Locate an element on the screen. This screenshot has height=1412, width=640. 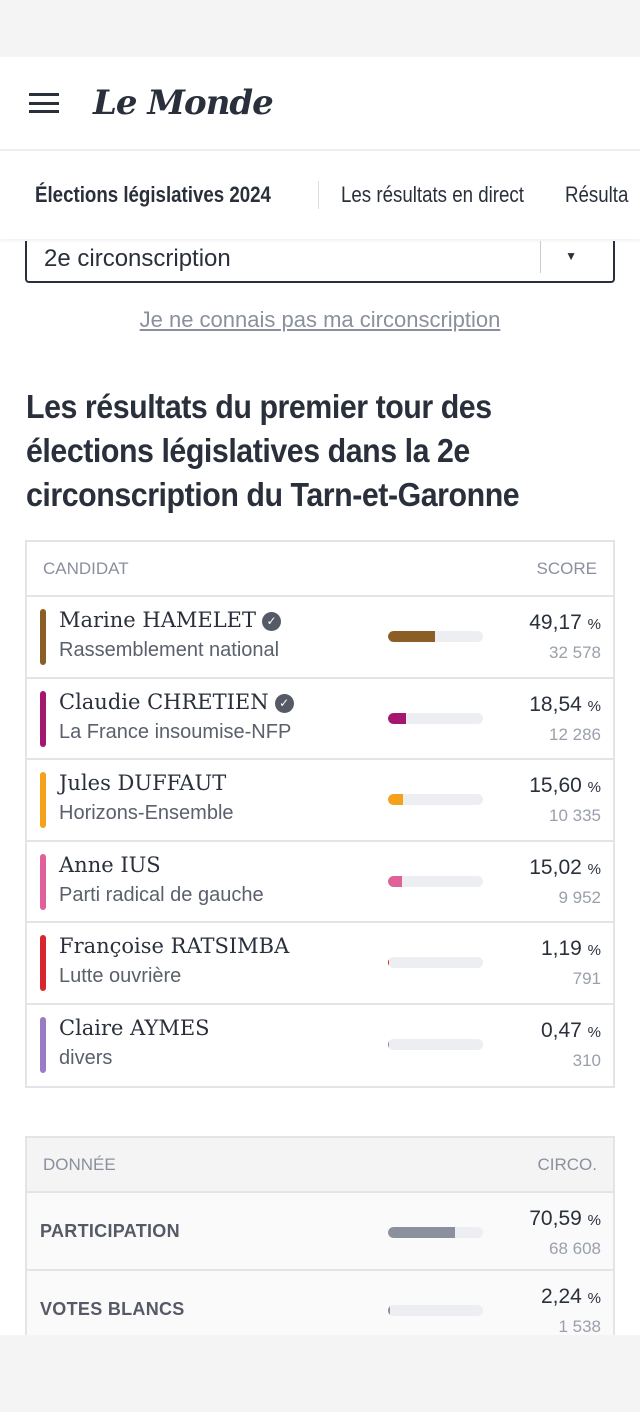
candidate-name-text: Françoise RATSIMBA is located at coordinates (174, 946).